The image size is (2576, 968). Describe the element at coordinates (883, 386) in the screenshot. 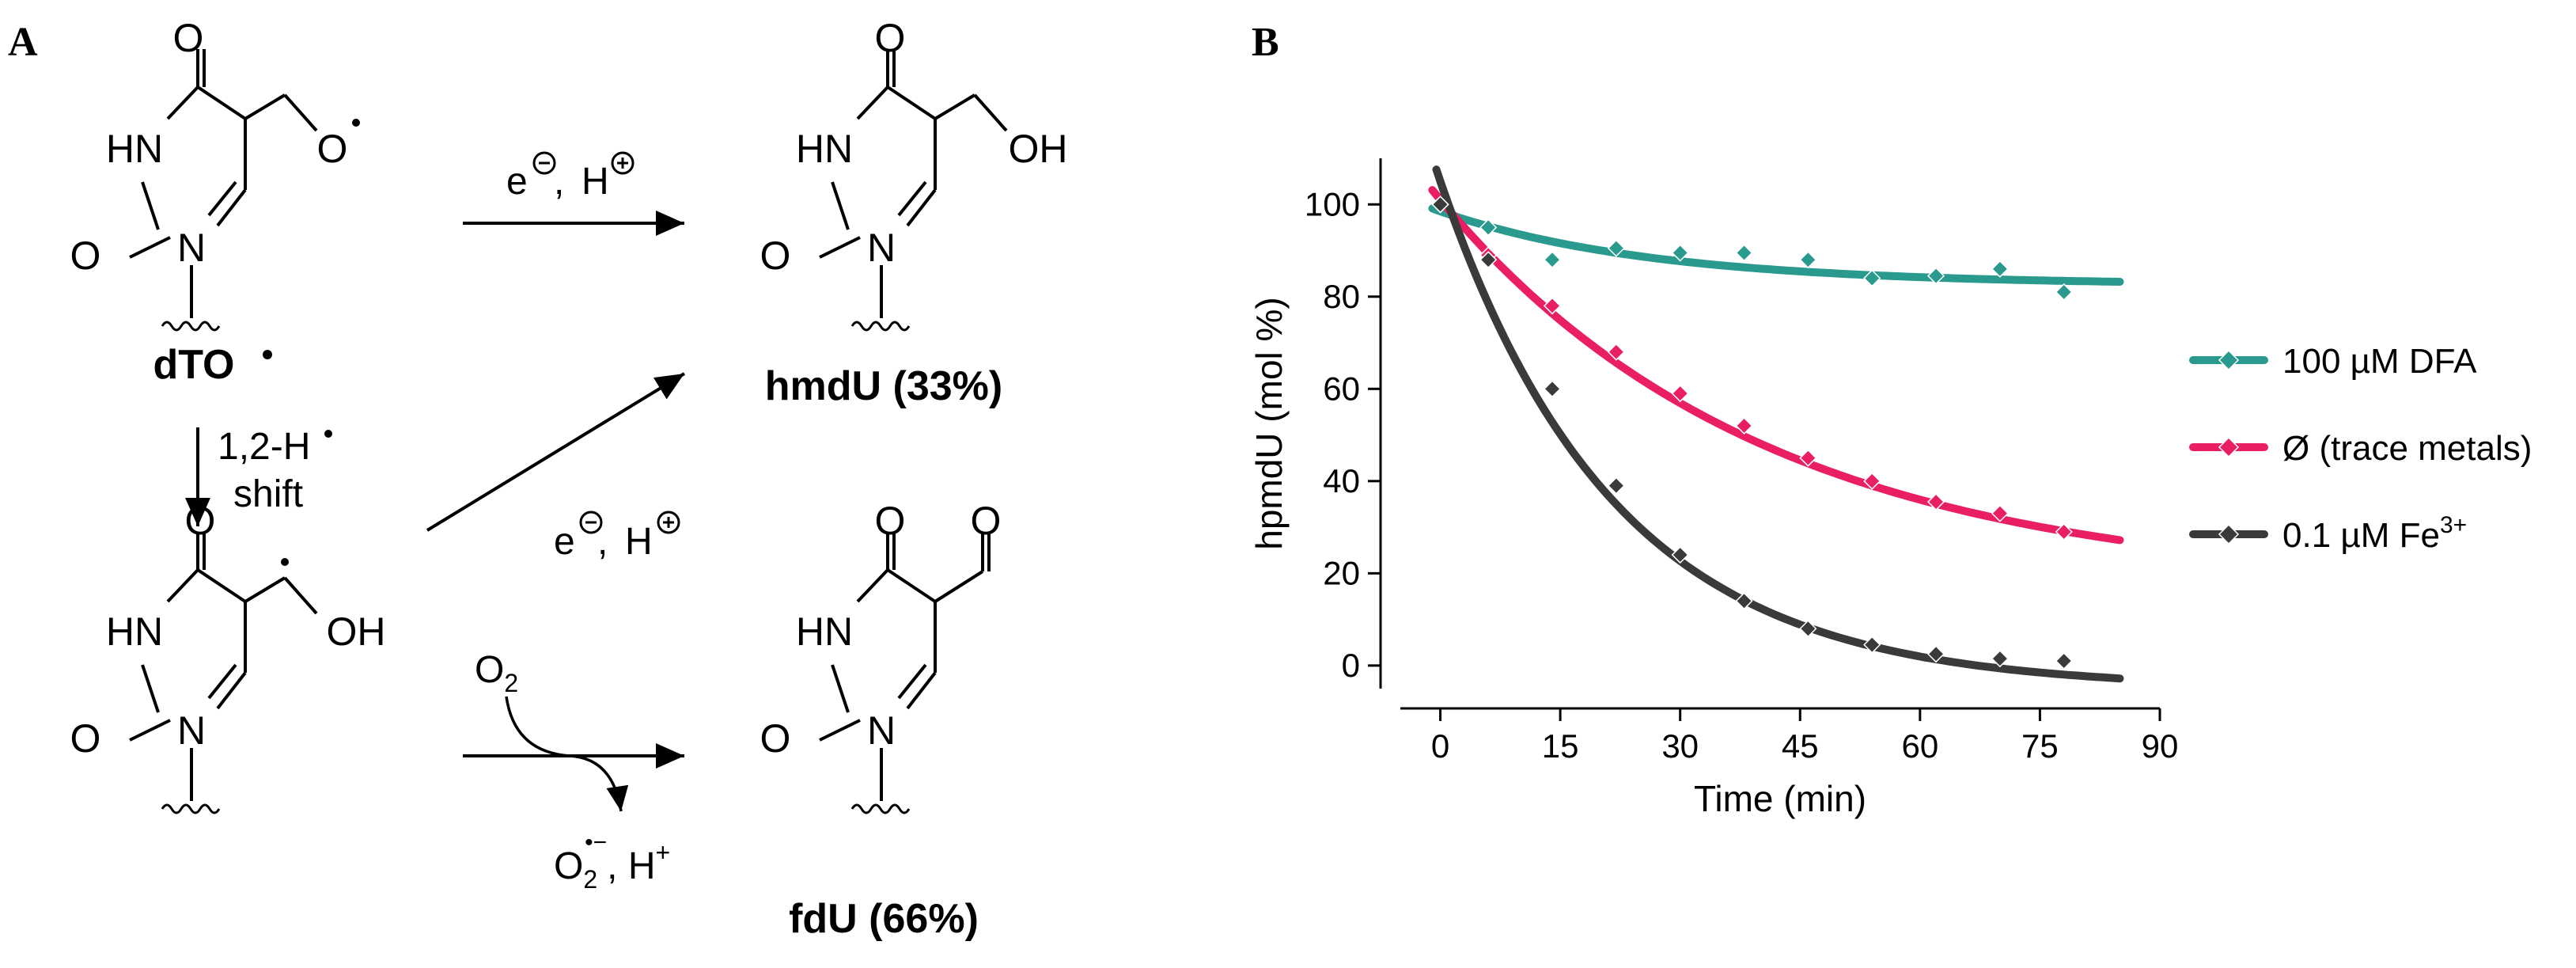

I see `compound-label-hmdu: hmdU (33%)` at that location.